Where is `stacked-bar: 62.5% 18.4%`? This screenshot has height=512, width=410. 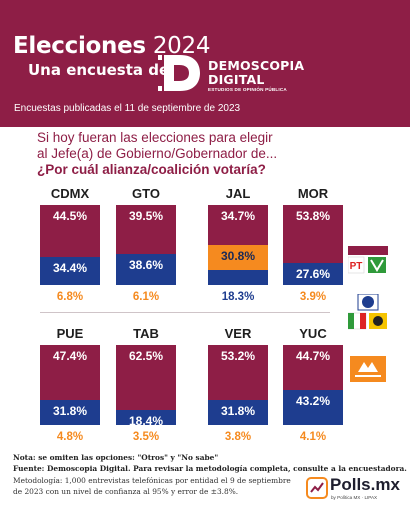 stacked-bar: 62.5% 18.4% is located at coordinates (146, 386).